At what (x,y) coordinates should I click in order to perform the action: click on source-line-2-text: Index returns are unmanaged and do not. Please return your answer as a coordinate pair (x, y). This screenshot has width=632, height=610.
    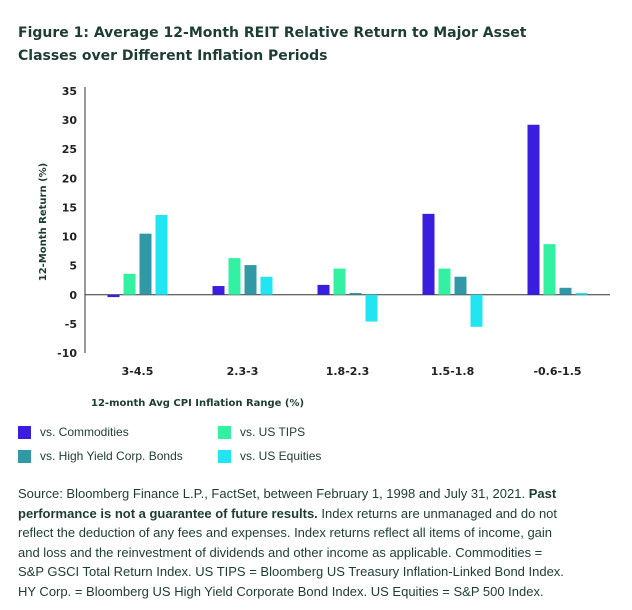
    Looking at the image, I should click on (437, 513).